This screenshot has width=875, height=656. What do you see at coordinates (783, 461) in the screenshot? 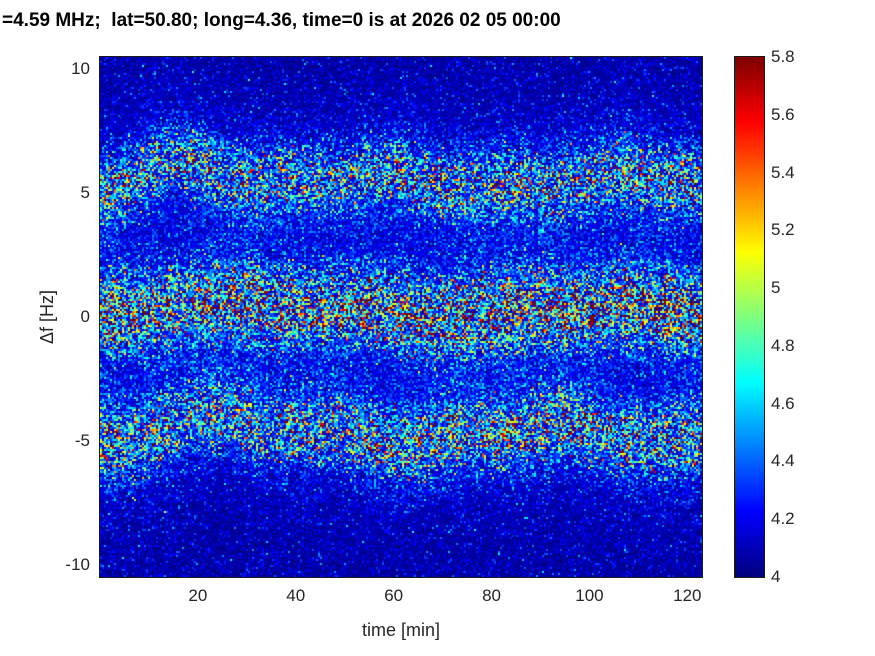
I see `colorbar-tick-label: 4.4` at bounding box center [783, 461].